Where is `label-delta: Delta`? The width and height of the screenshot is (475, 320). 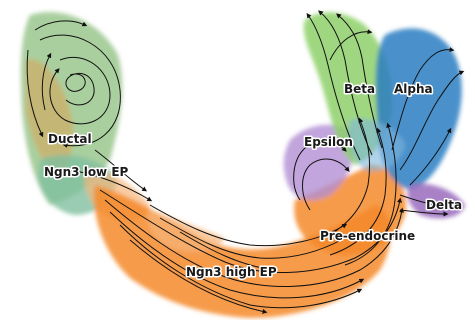
label-delta: Delta is located at coordinates (444, 205).